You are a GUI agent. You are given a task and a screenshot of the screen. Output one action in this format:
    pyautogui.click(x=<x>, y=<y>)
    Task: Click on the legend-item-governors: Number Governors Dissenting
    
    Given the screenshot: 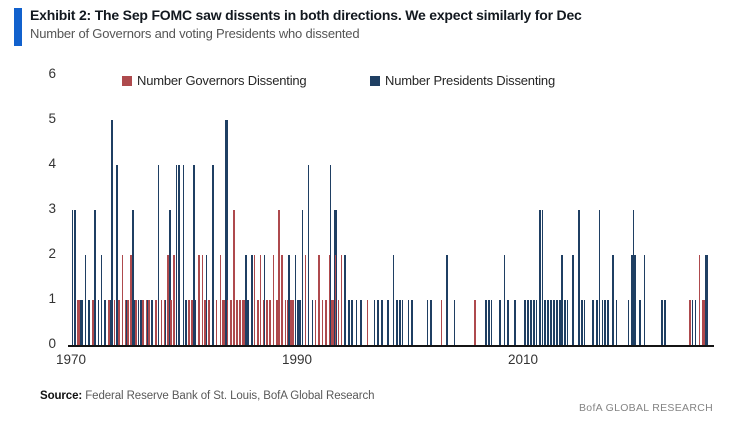 What is the action you would take?
    pyautogui.click(x=214, y=80)
    